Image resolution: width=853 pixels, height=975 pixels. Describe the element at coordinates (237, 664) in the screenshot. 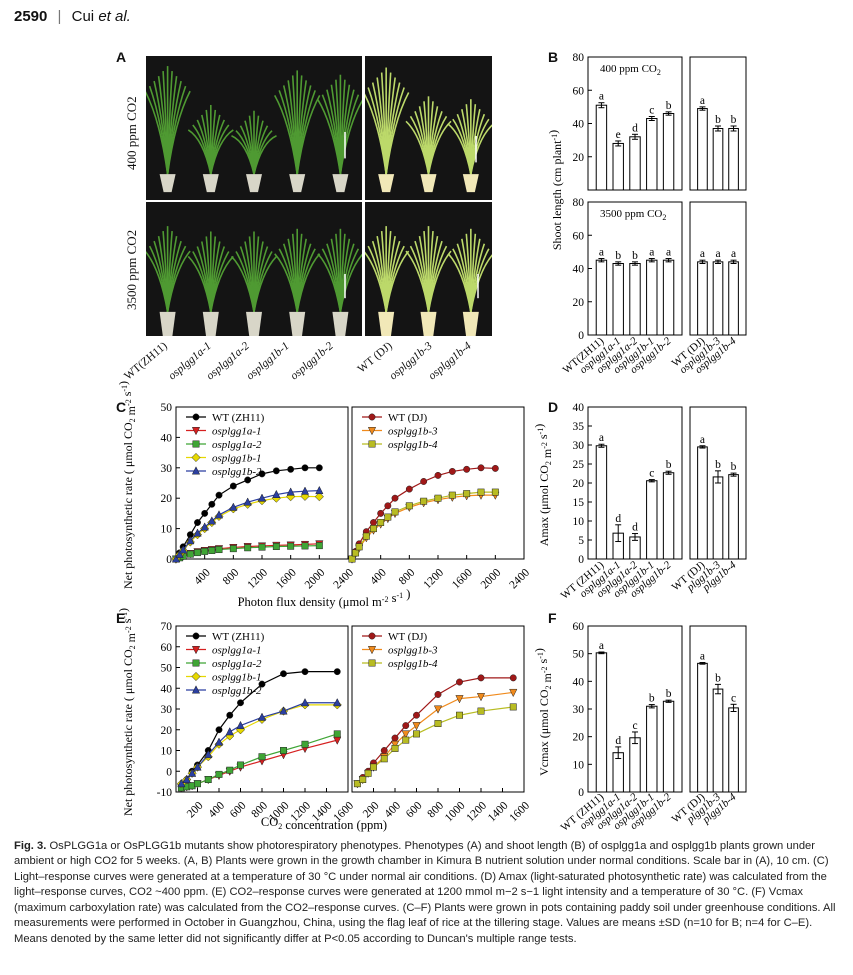

I see `legend-label: osplgg1a-2` at that location.